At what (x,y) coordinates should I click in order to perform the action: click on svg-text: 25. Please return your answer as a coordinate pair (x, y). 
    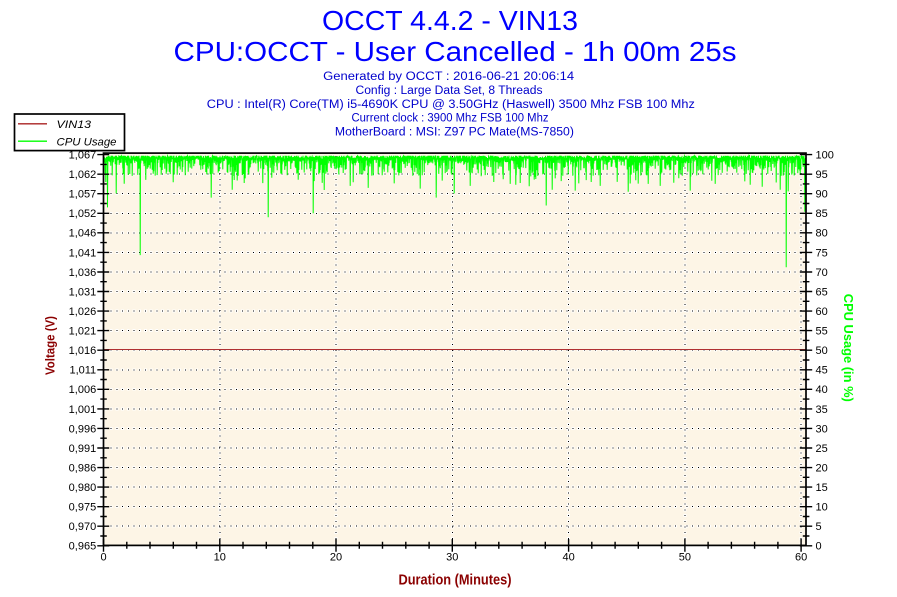
    Looking at the image, I should click on (822, 449).